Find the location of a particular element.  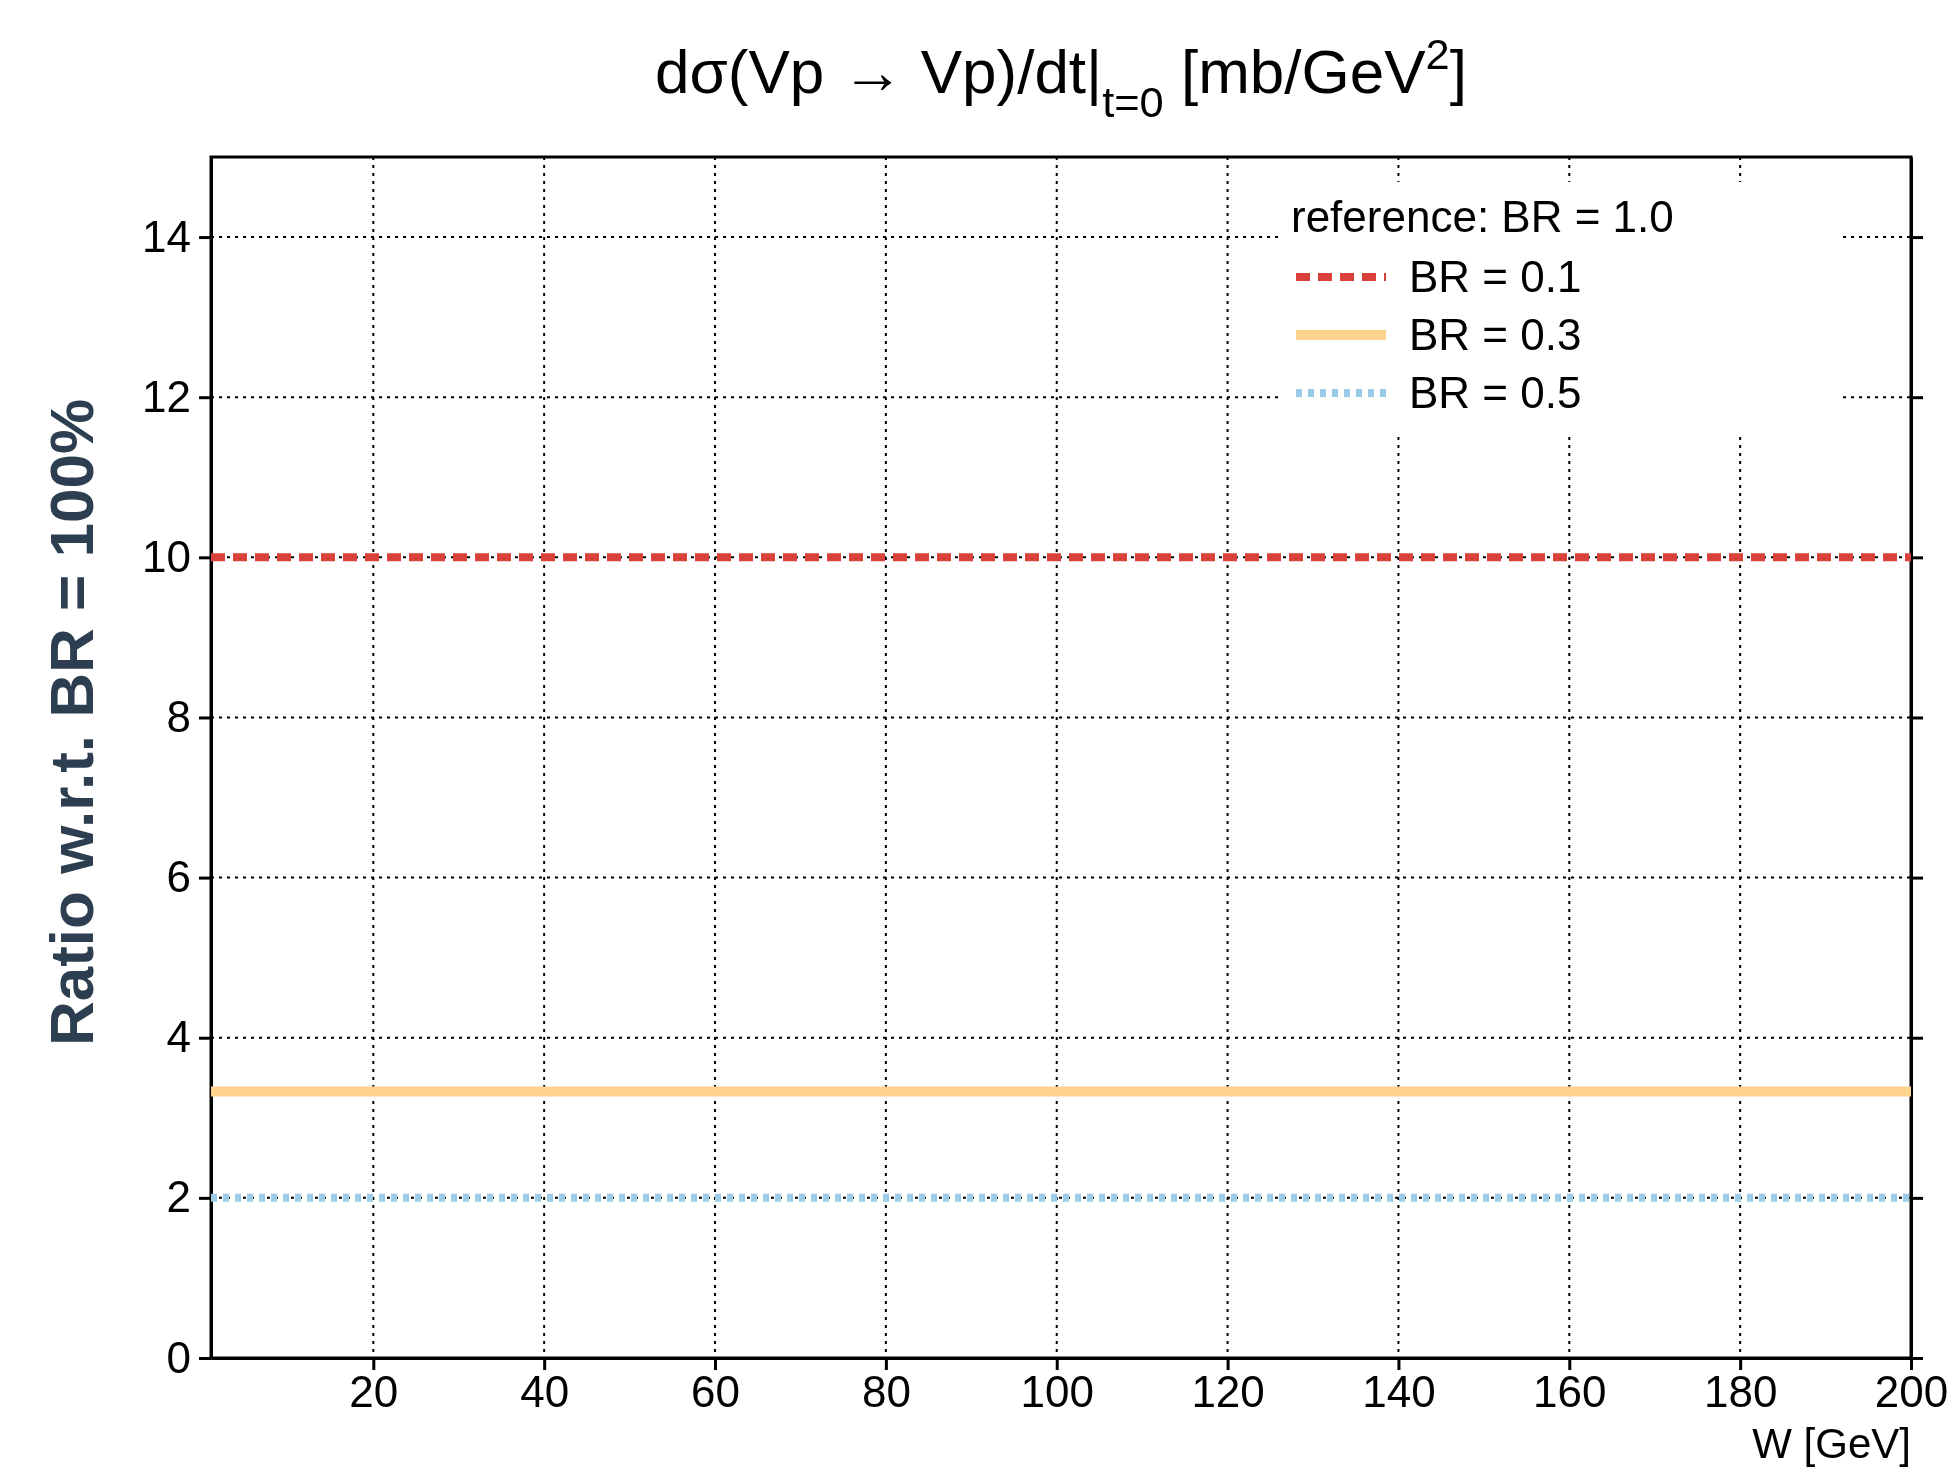

x-tick-label: 80 is located at coordinates (886, 1392).